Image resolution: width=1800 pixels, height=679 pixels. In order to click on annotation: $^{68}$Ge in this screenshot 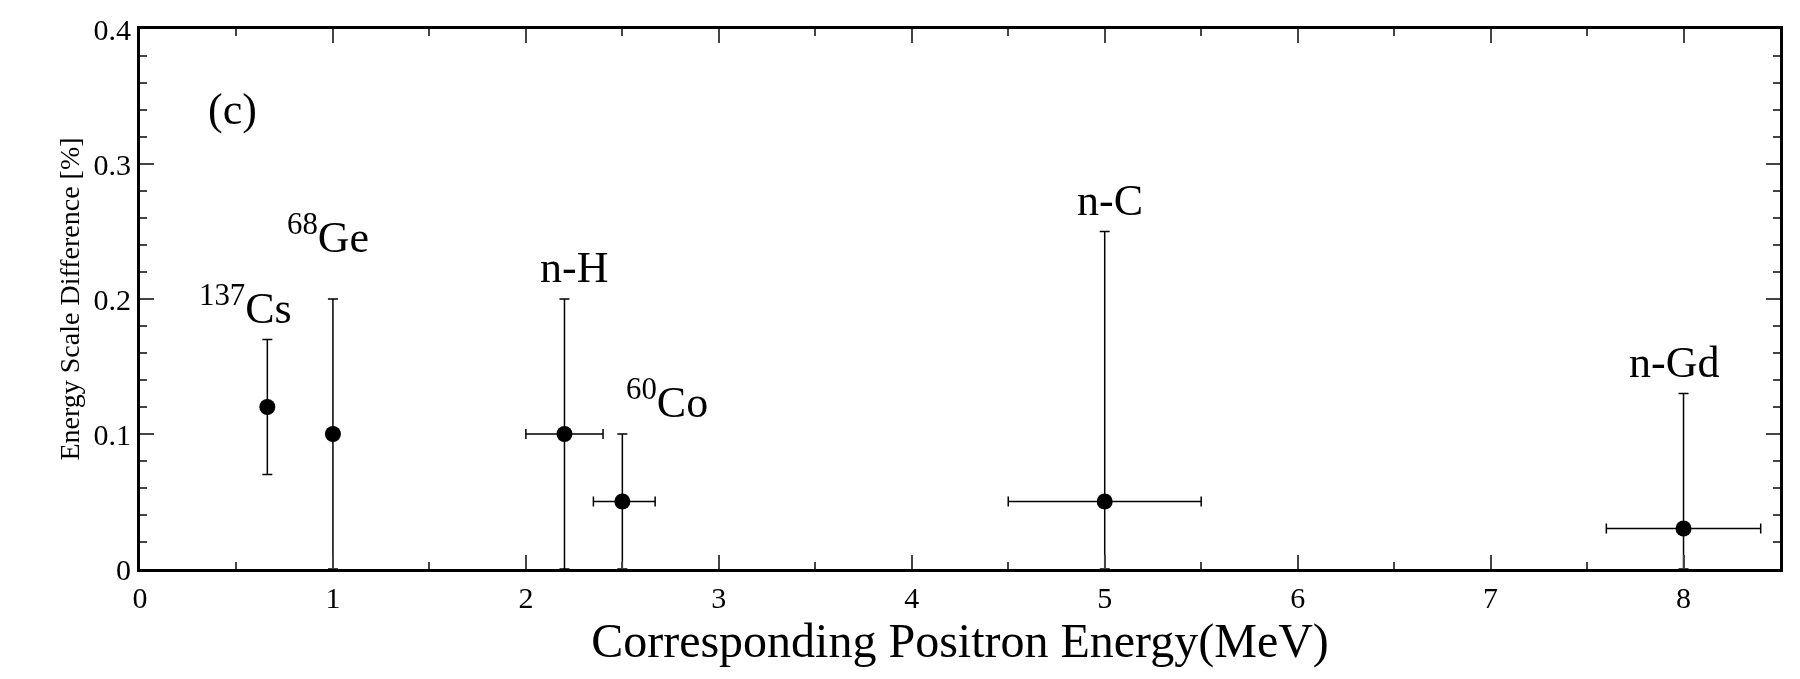, I will do `click(328, 235)`.